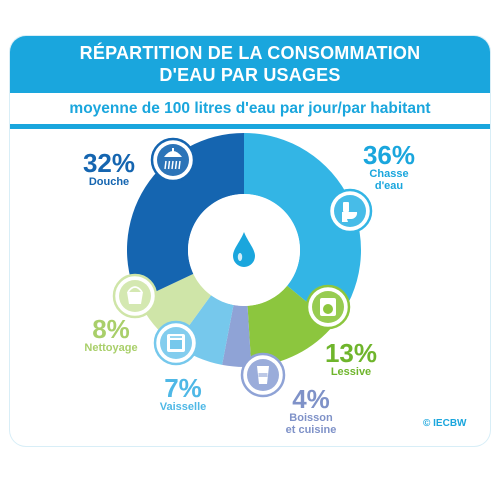  Describe the element at coordinates (389, 186) in the screenshot. I see `label-name-chasse-2: d'eau` at that location.